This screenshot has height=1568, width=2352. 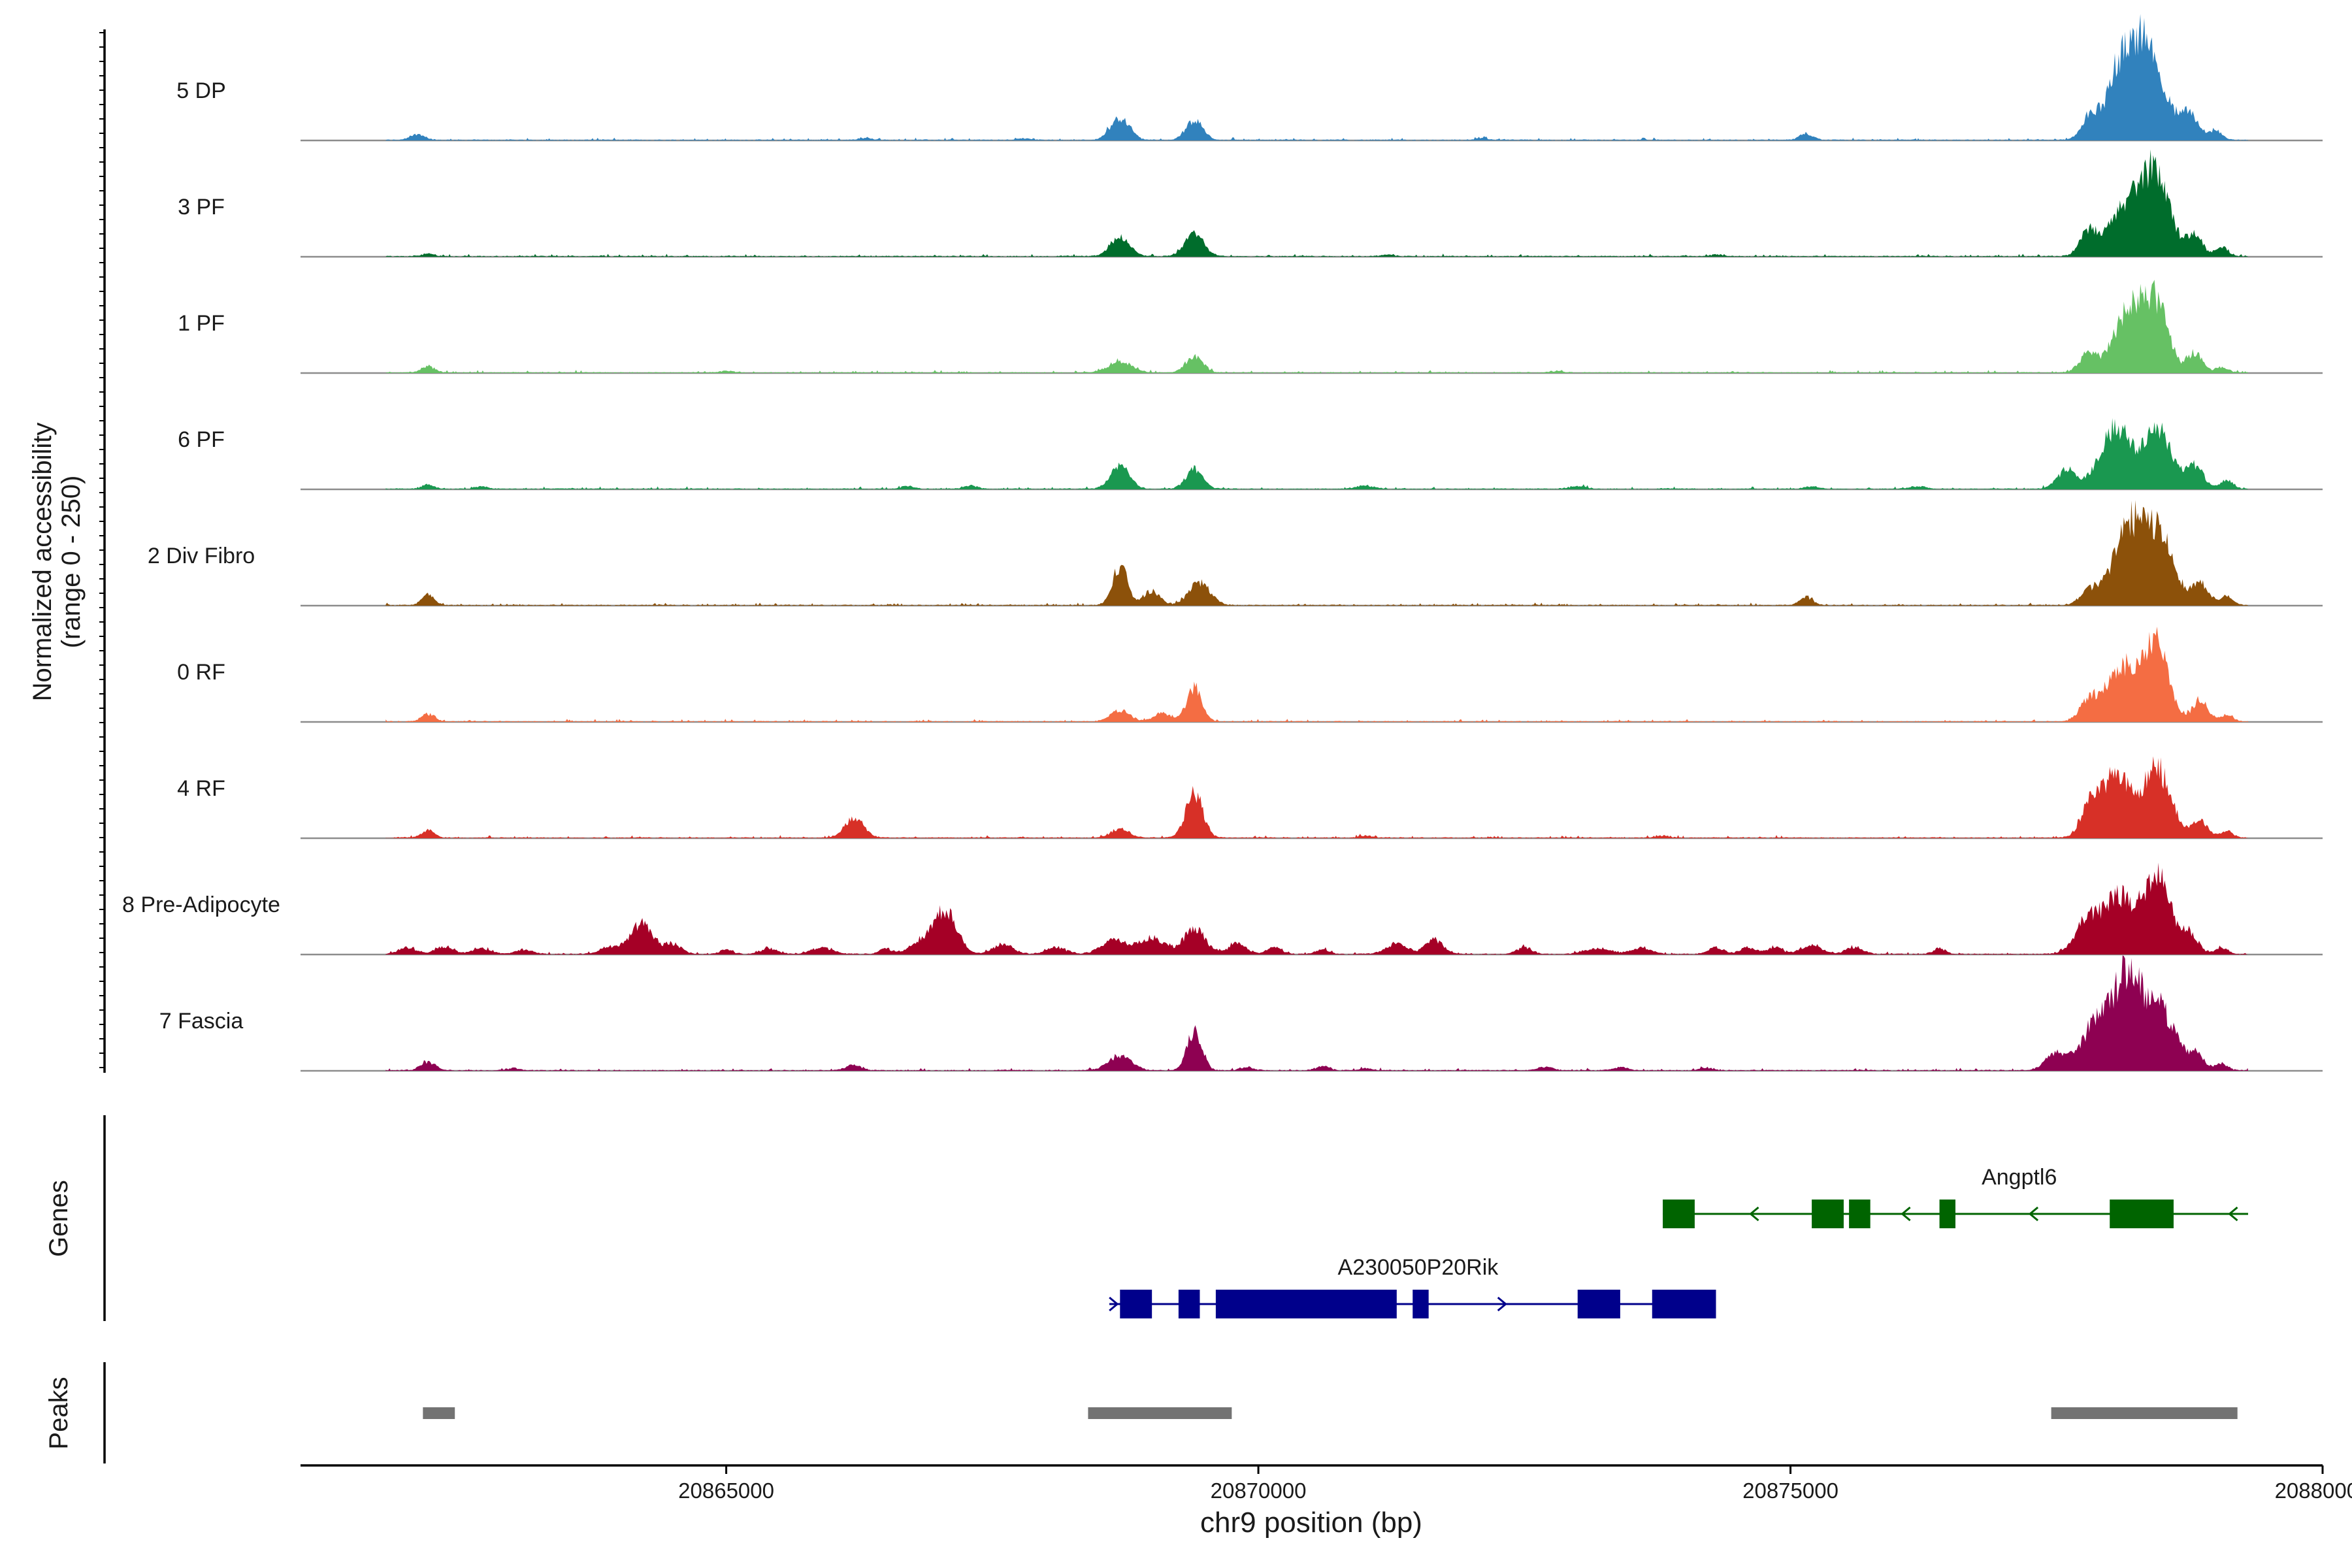 What do you see at coordinates (1235, 553) in the screenshot?
I see `track-2-div-fibro: 2 Div Fibro` at bounding box center [1235, 553].